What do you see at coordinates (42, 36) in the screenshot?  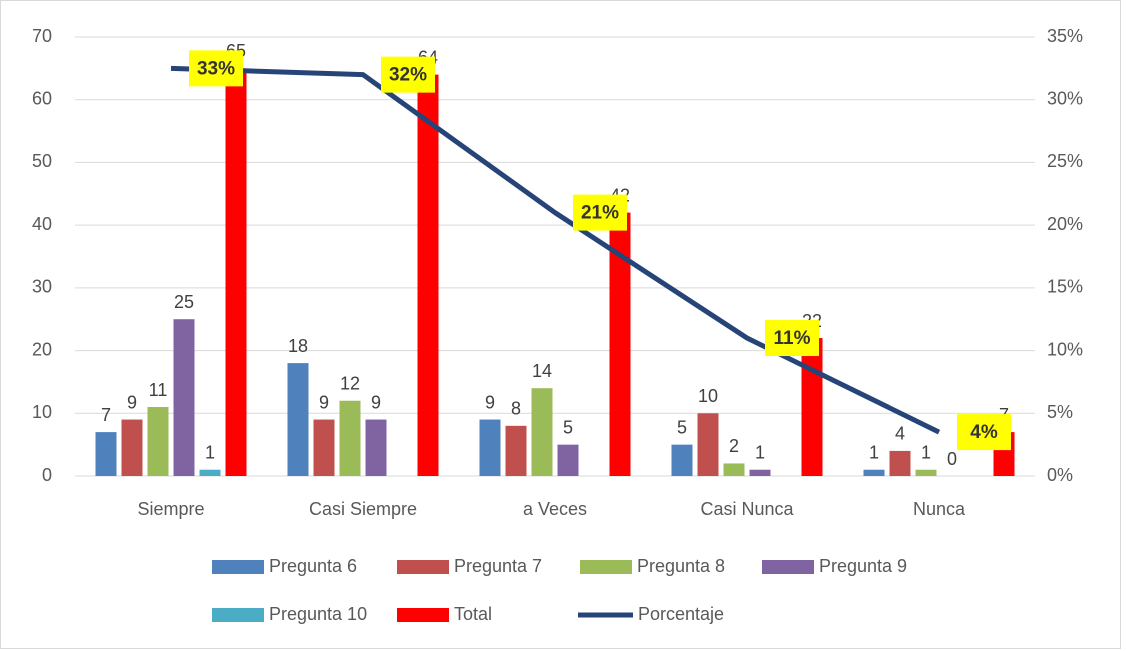 I see `y-tick-label: 70` at bounding box center [42, 36].